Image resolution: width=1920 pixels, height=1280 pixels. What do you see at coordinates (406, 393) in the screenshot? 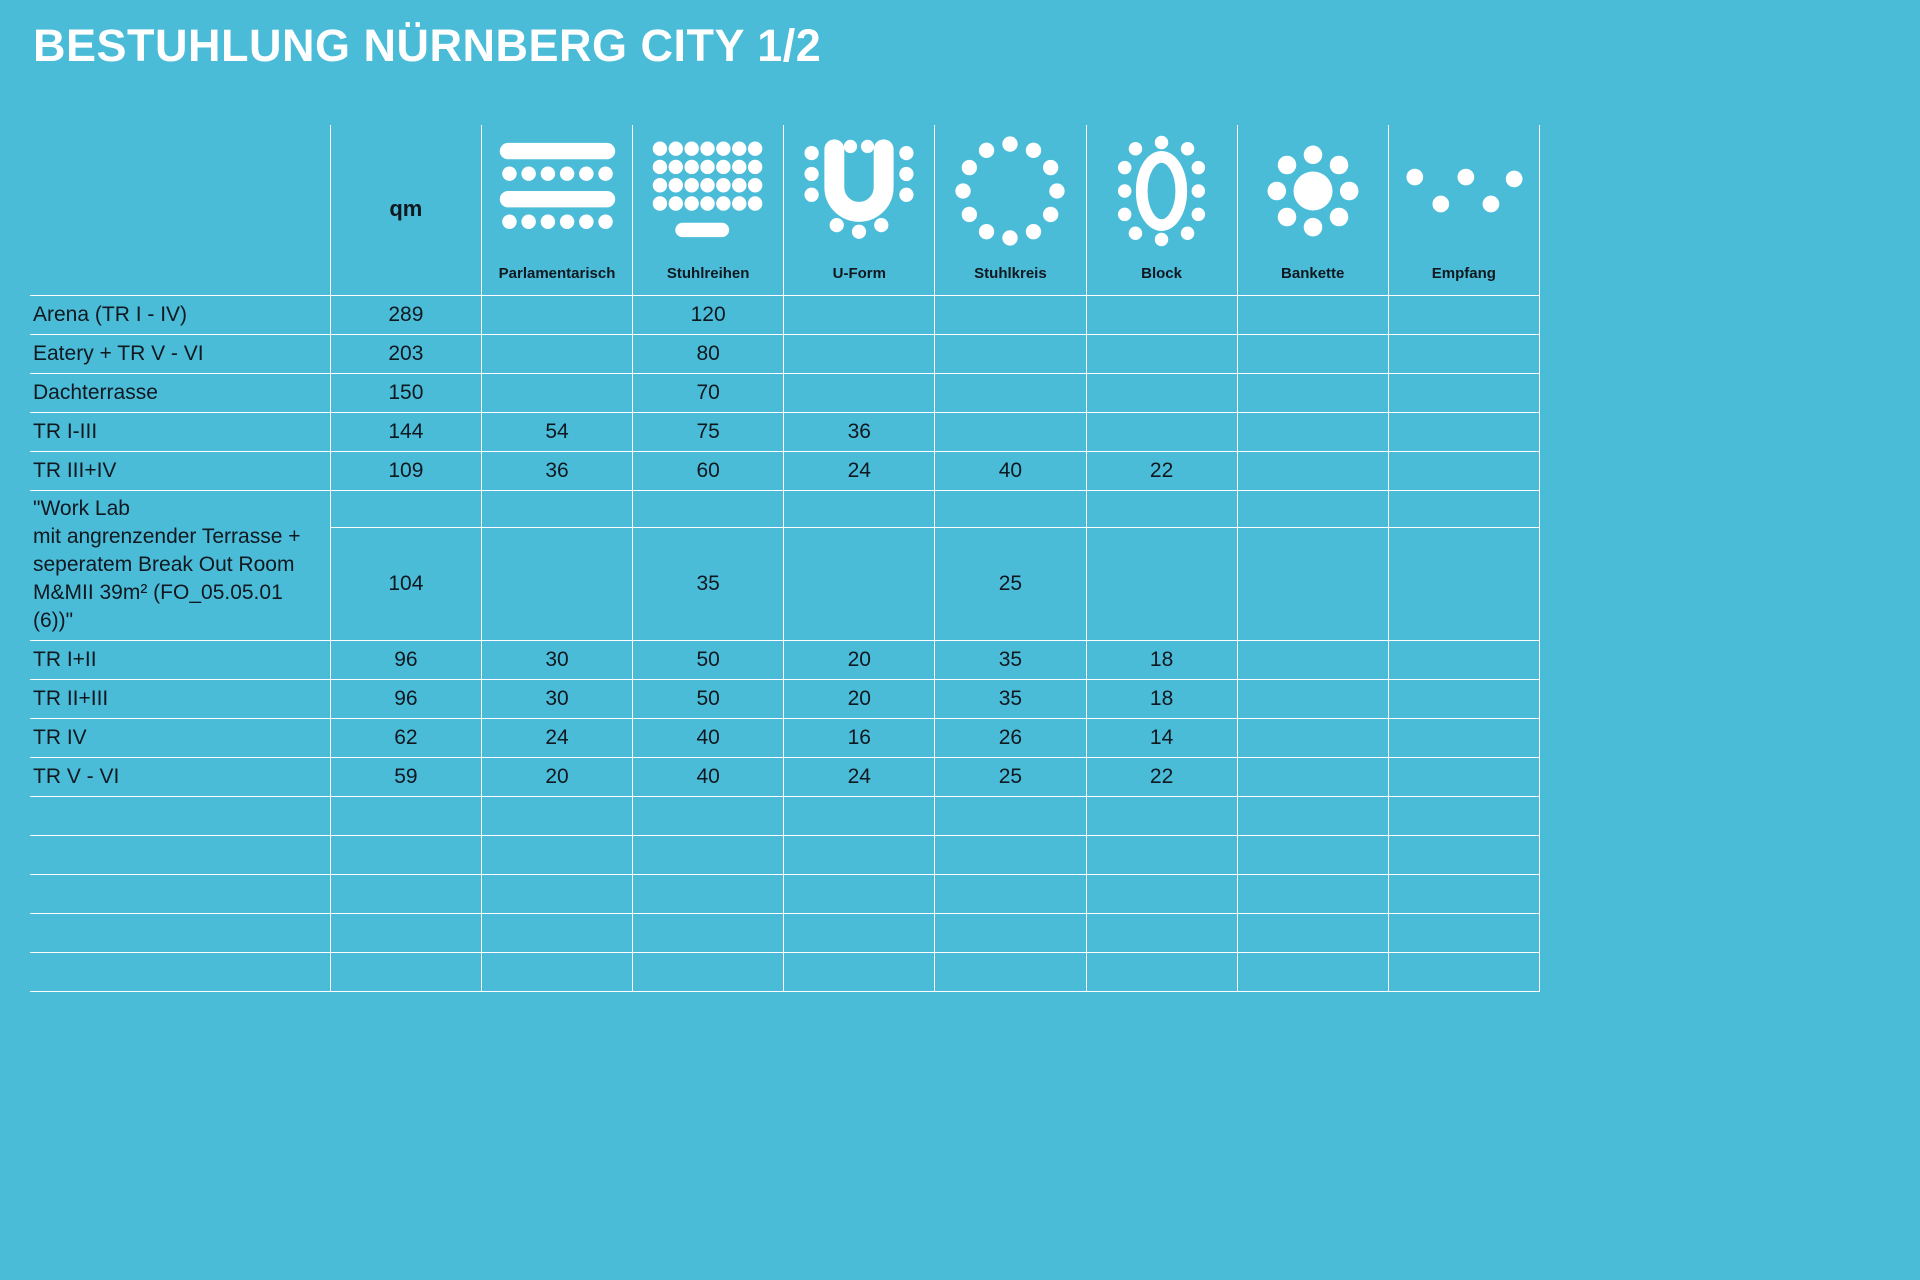
I see `value-cell: 150` at bounding box center [406, 393].